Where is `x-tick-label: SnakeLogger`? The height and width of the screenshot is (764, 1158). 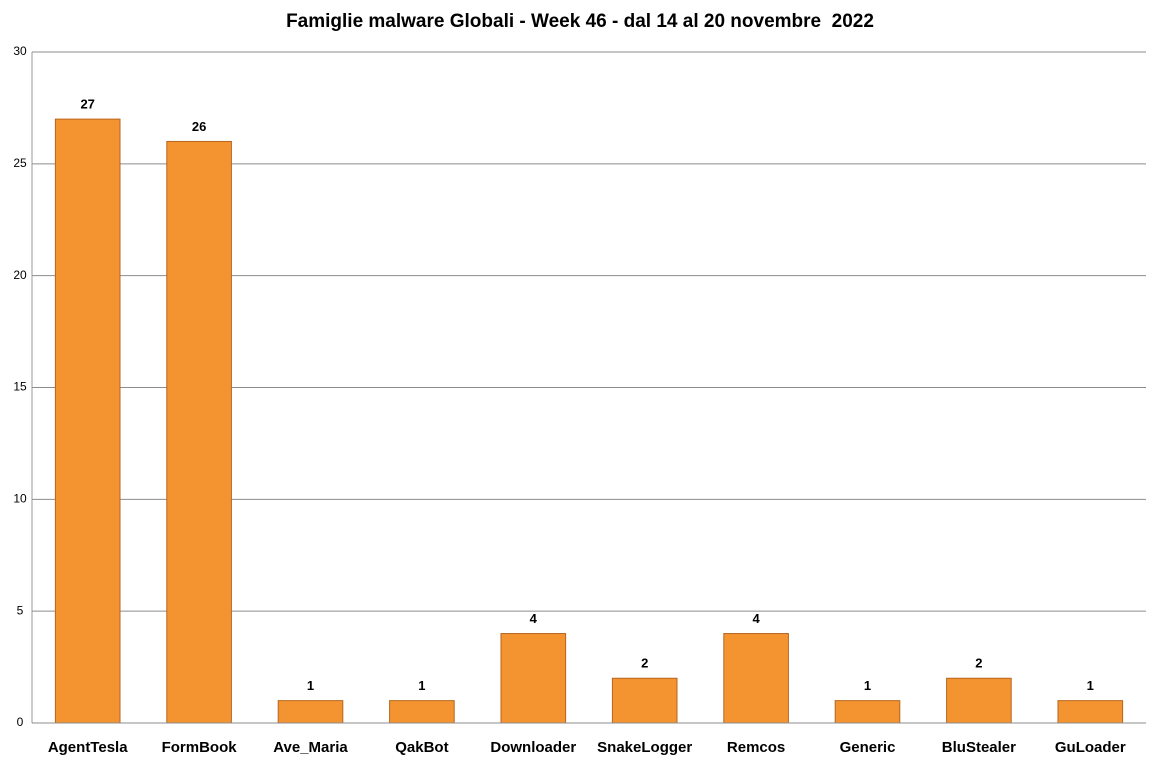 x-tick-label: SnakeLogger is located at coordinates (644, 747).